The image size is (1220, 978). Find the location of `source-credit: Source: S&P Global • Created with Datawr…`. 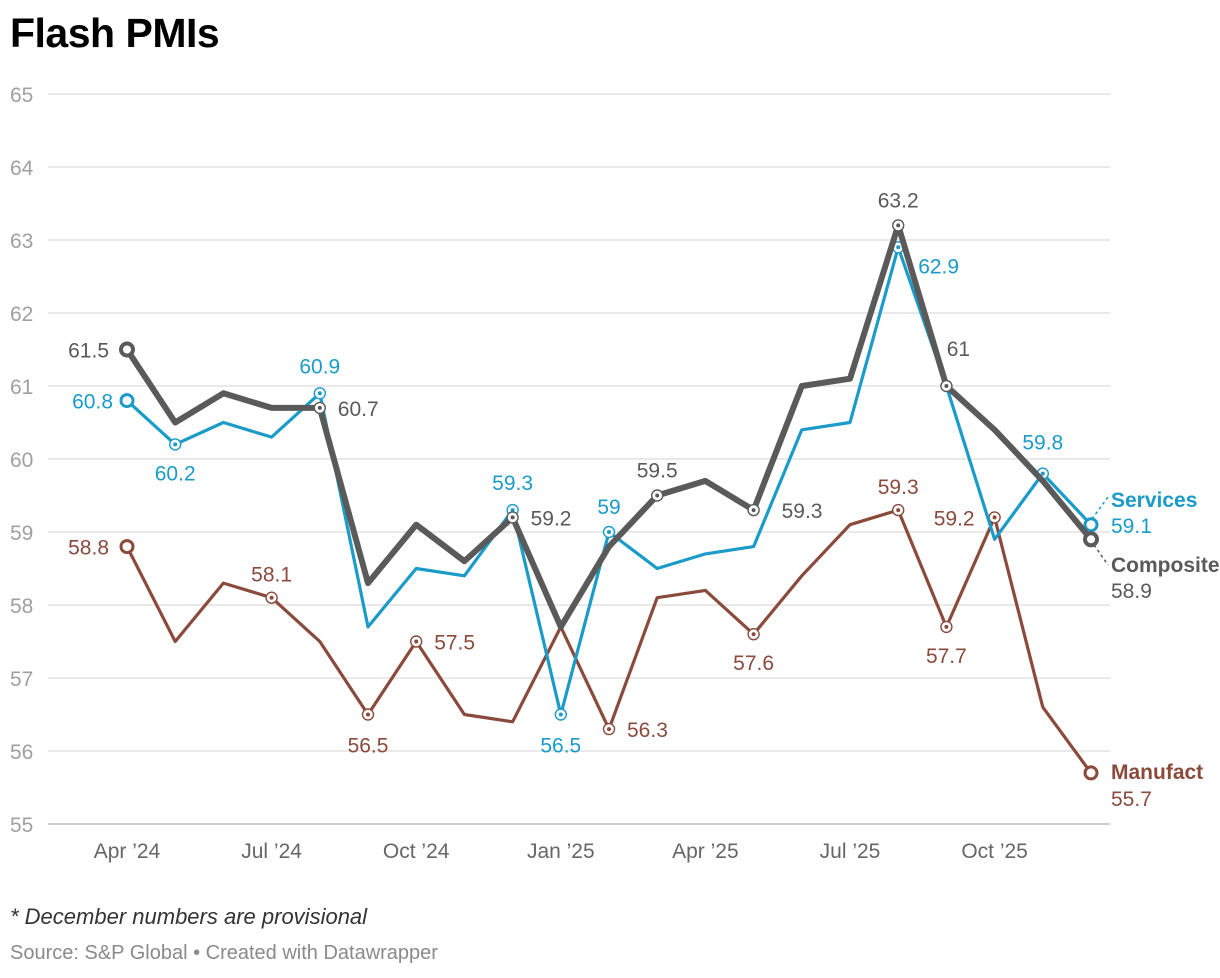

source-credit: Source: S&P Global • Created with Datawr… is located at coordinates (224, 953).